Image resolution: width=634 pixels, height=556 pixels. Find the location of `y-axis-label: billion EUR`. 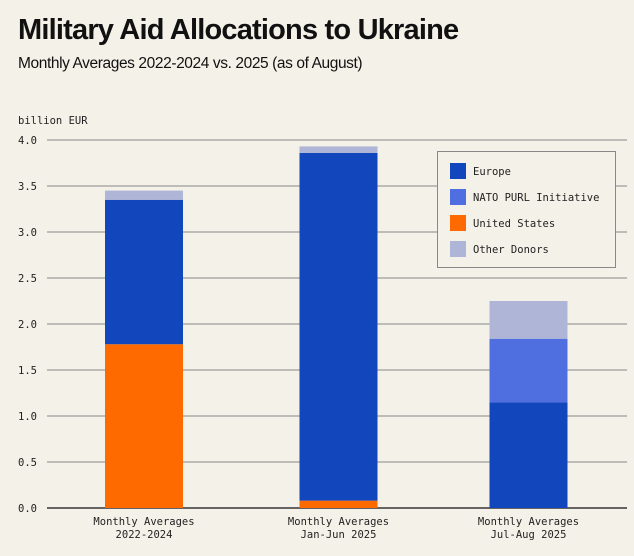

y-axis-label: billion EUR is located at coordinates (53, 121).